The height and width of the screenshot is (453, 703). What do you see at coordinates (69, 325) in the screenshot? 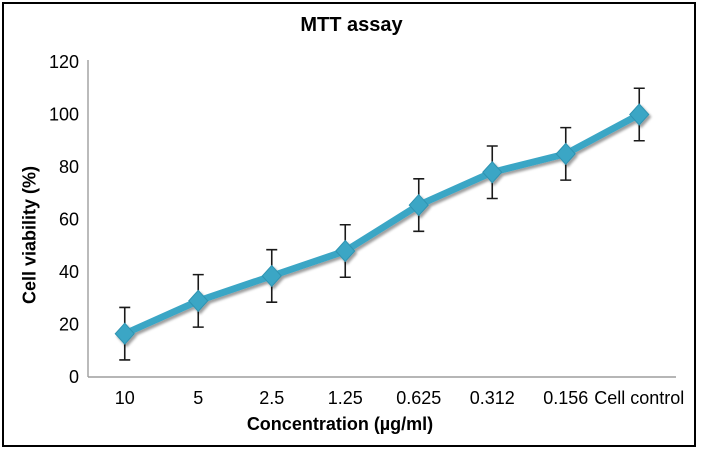
I see `y-tick-label: 20` at bounding box center [69, 325].